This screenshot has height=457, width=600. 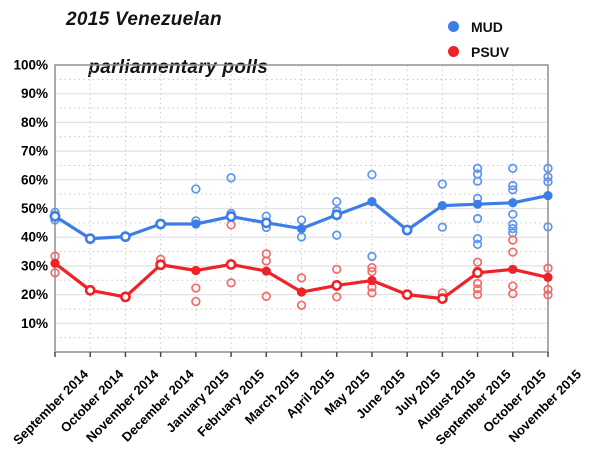 What do you see at coordinates (34, 179) in the screenshot?
I see `y-axis-label: 60%` at bounding box center [34, 179].